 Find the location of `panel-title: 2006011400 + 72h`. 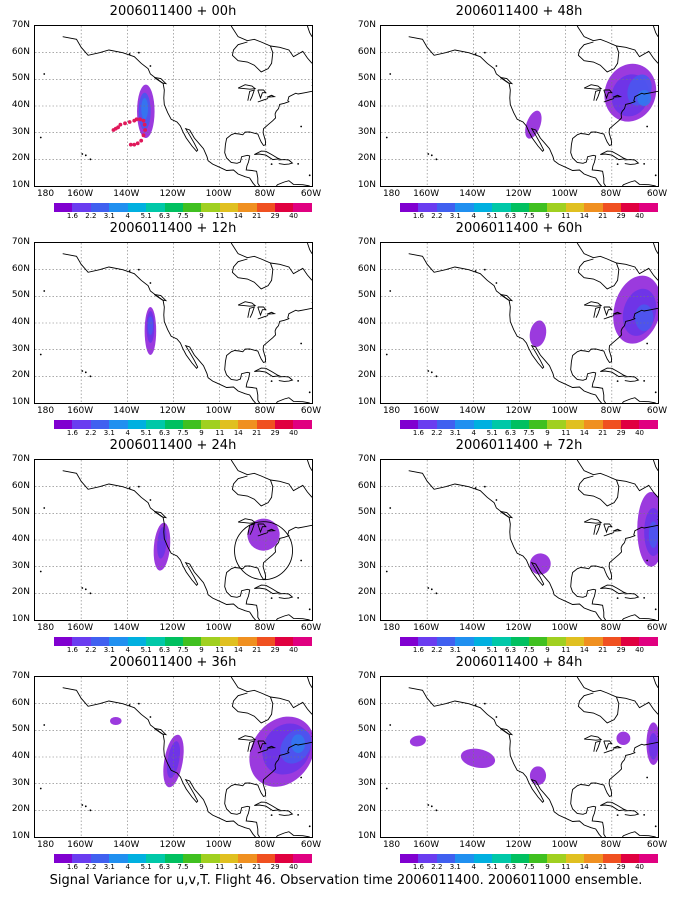

panel-title: 2006011400 + 72h is located at coordinates (519, 445).